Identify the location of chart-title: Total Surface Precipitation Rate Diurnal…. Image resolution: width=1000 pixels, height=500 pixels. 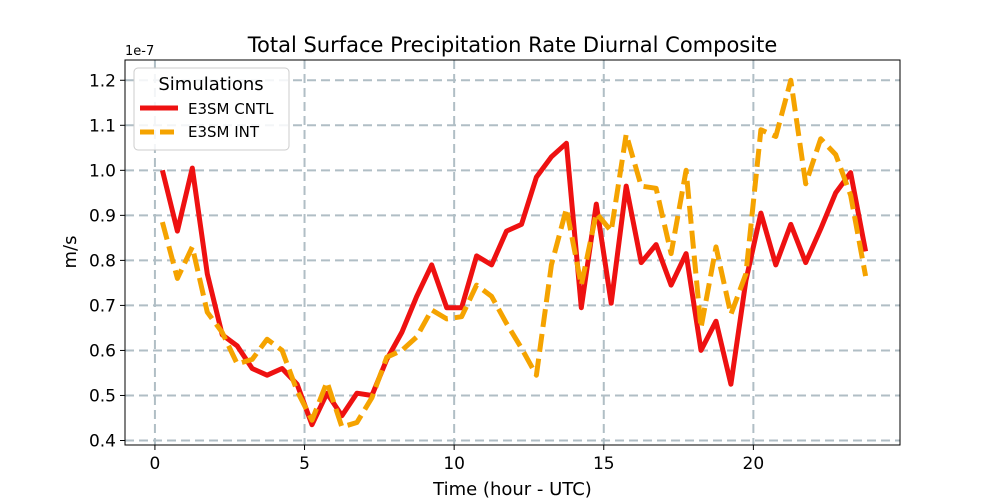
(512, 45).